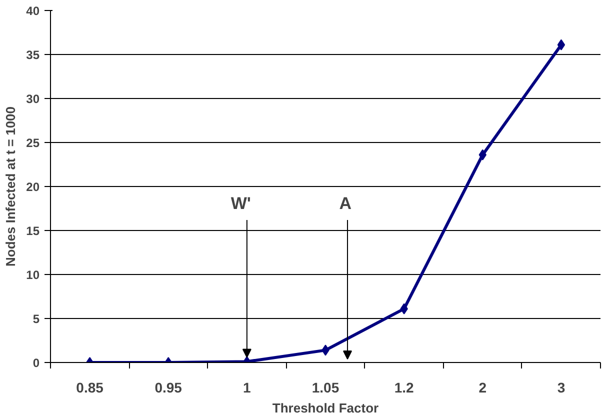 This screenshot has height=418, width=610. I want to click on y-tick-label: 40, so click(33, 11).